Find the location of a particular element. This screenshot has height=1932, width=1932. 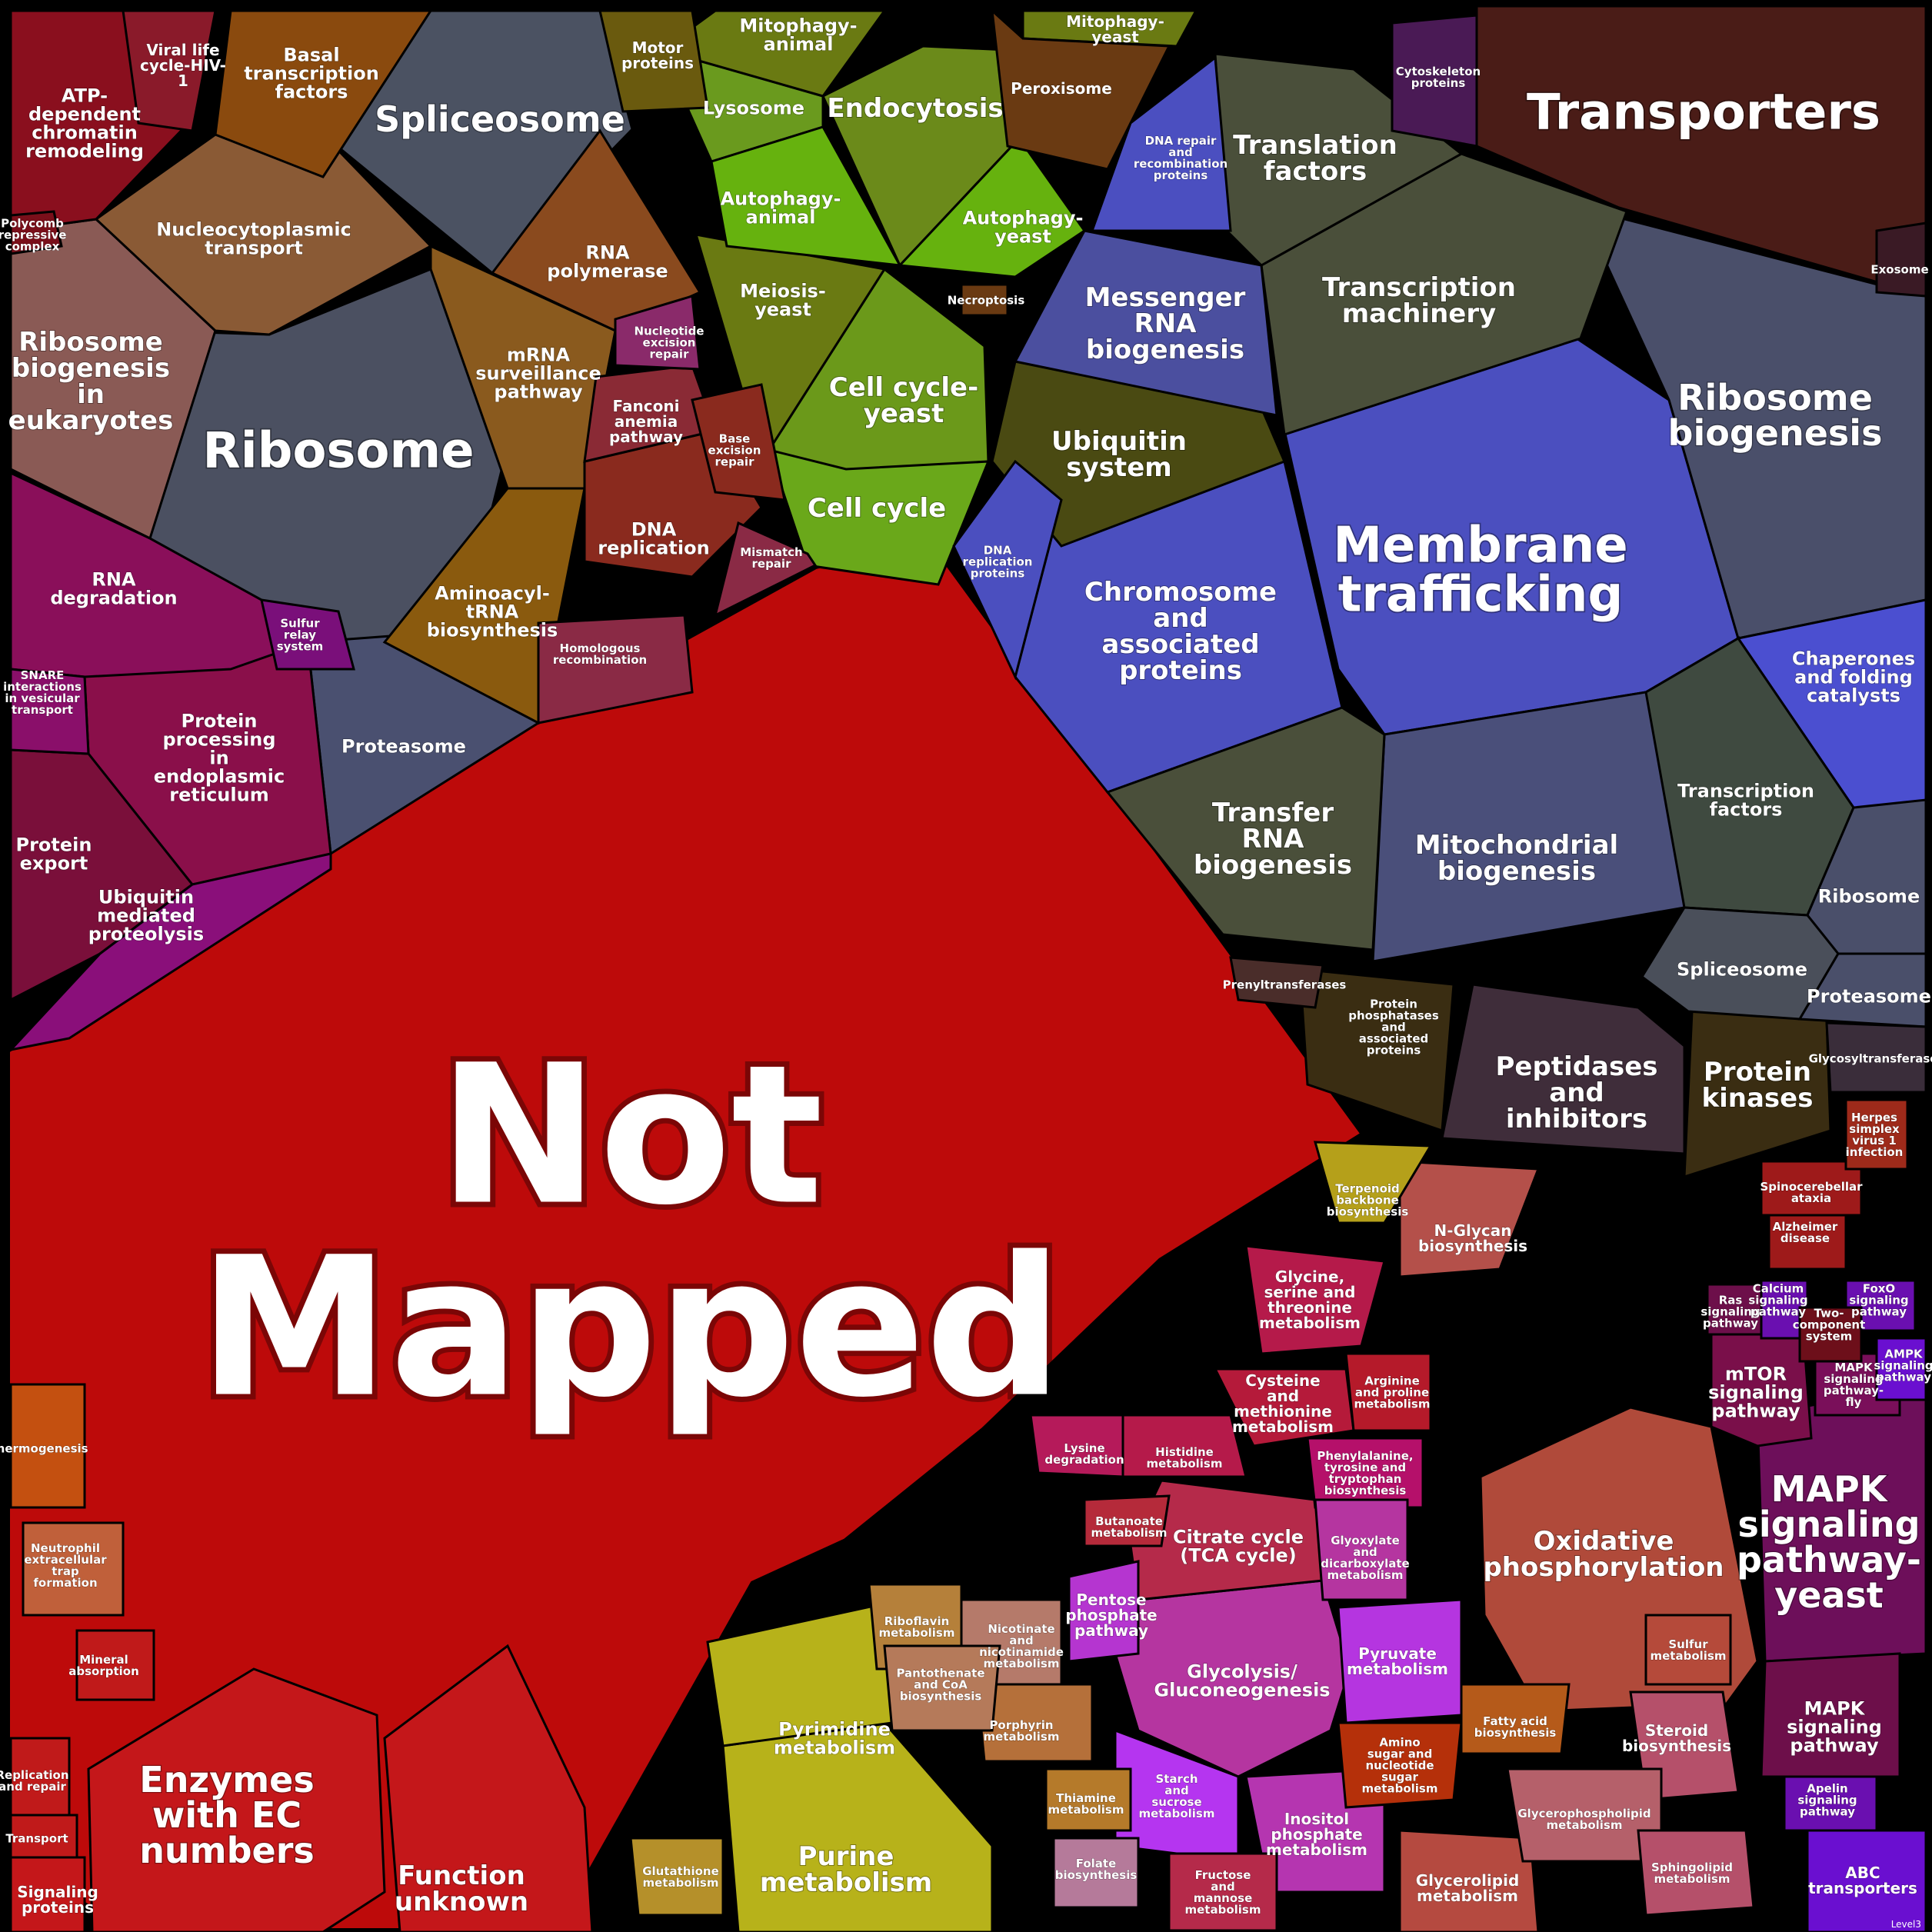

cell-histidine is located at coordinates (1184, 1446).